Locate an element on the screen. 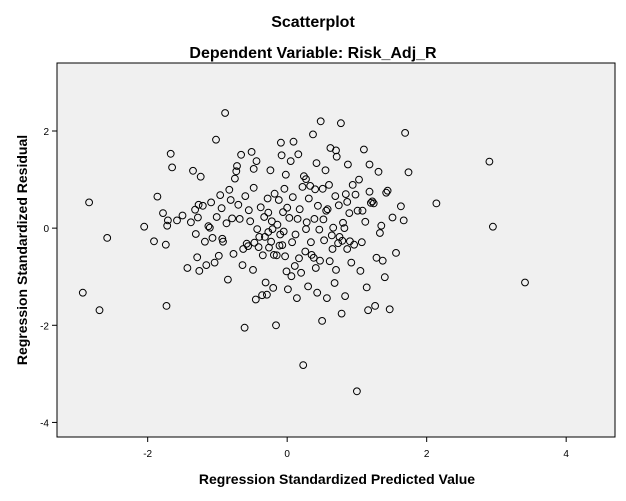  y-tick-label: 0 is located at coordinates (46, 229).